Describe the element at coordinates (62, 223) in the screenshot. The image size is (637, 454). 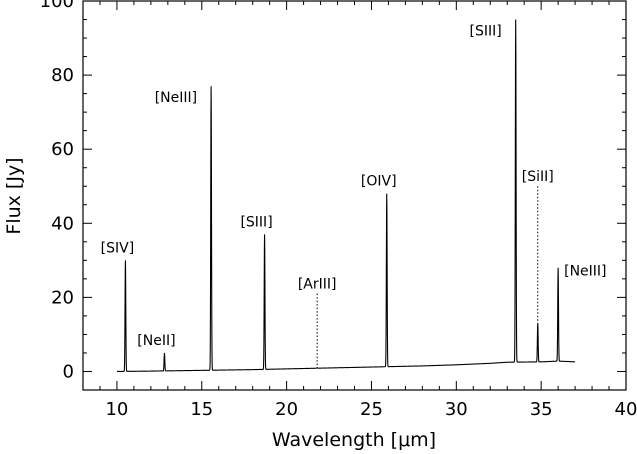
I see `y-tick-label: 40` at that location.